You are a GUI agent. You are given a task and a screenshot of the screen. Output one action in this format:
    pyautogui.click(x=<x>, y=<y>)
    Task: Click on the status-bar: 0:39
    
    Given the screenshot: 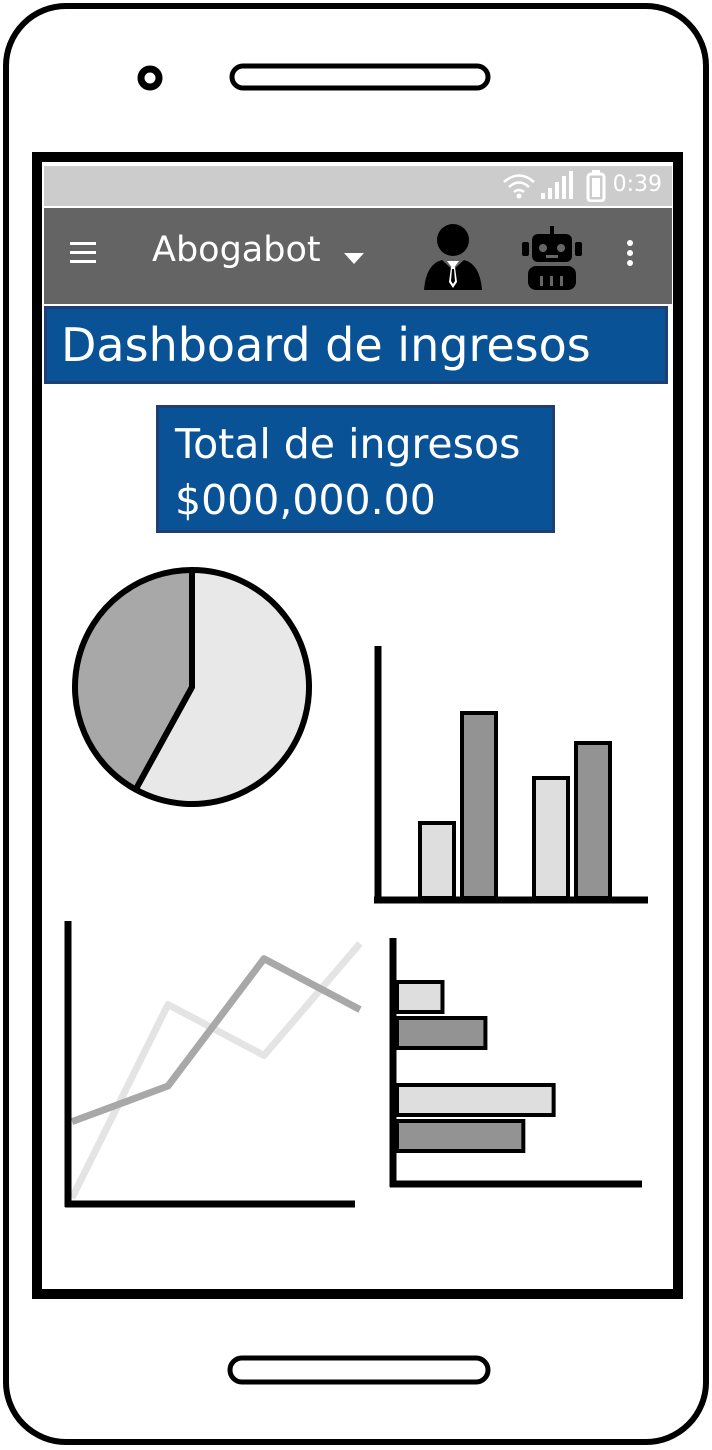 What is the action you would take?
    pyautogui.click(x=358, y=187)
    